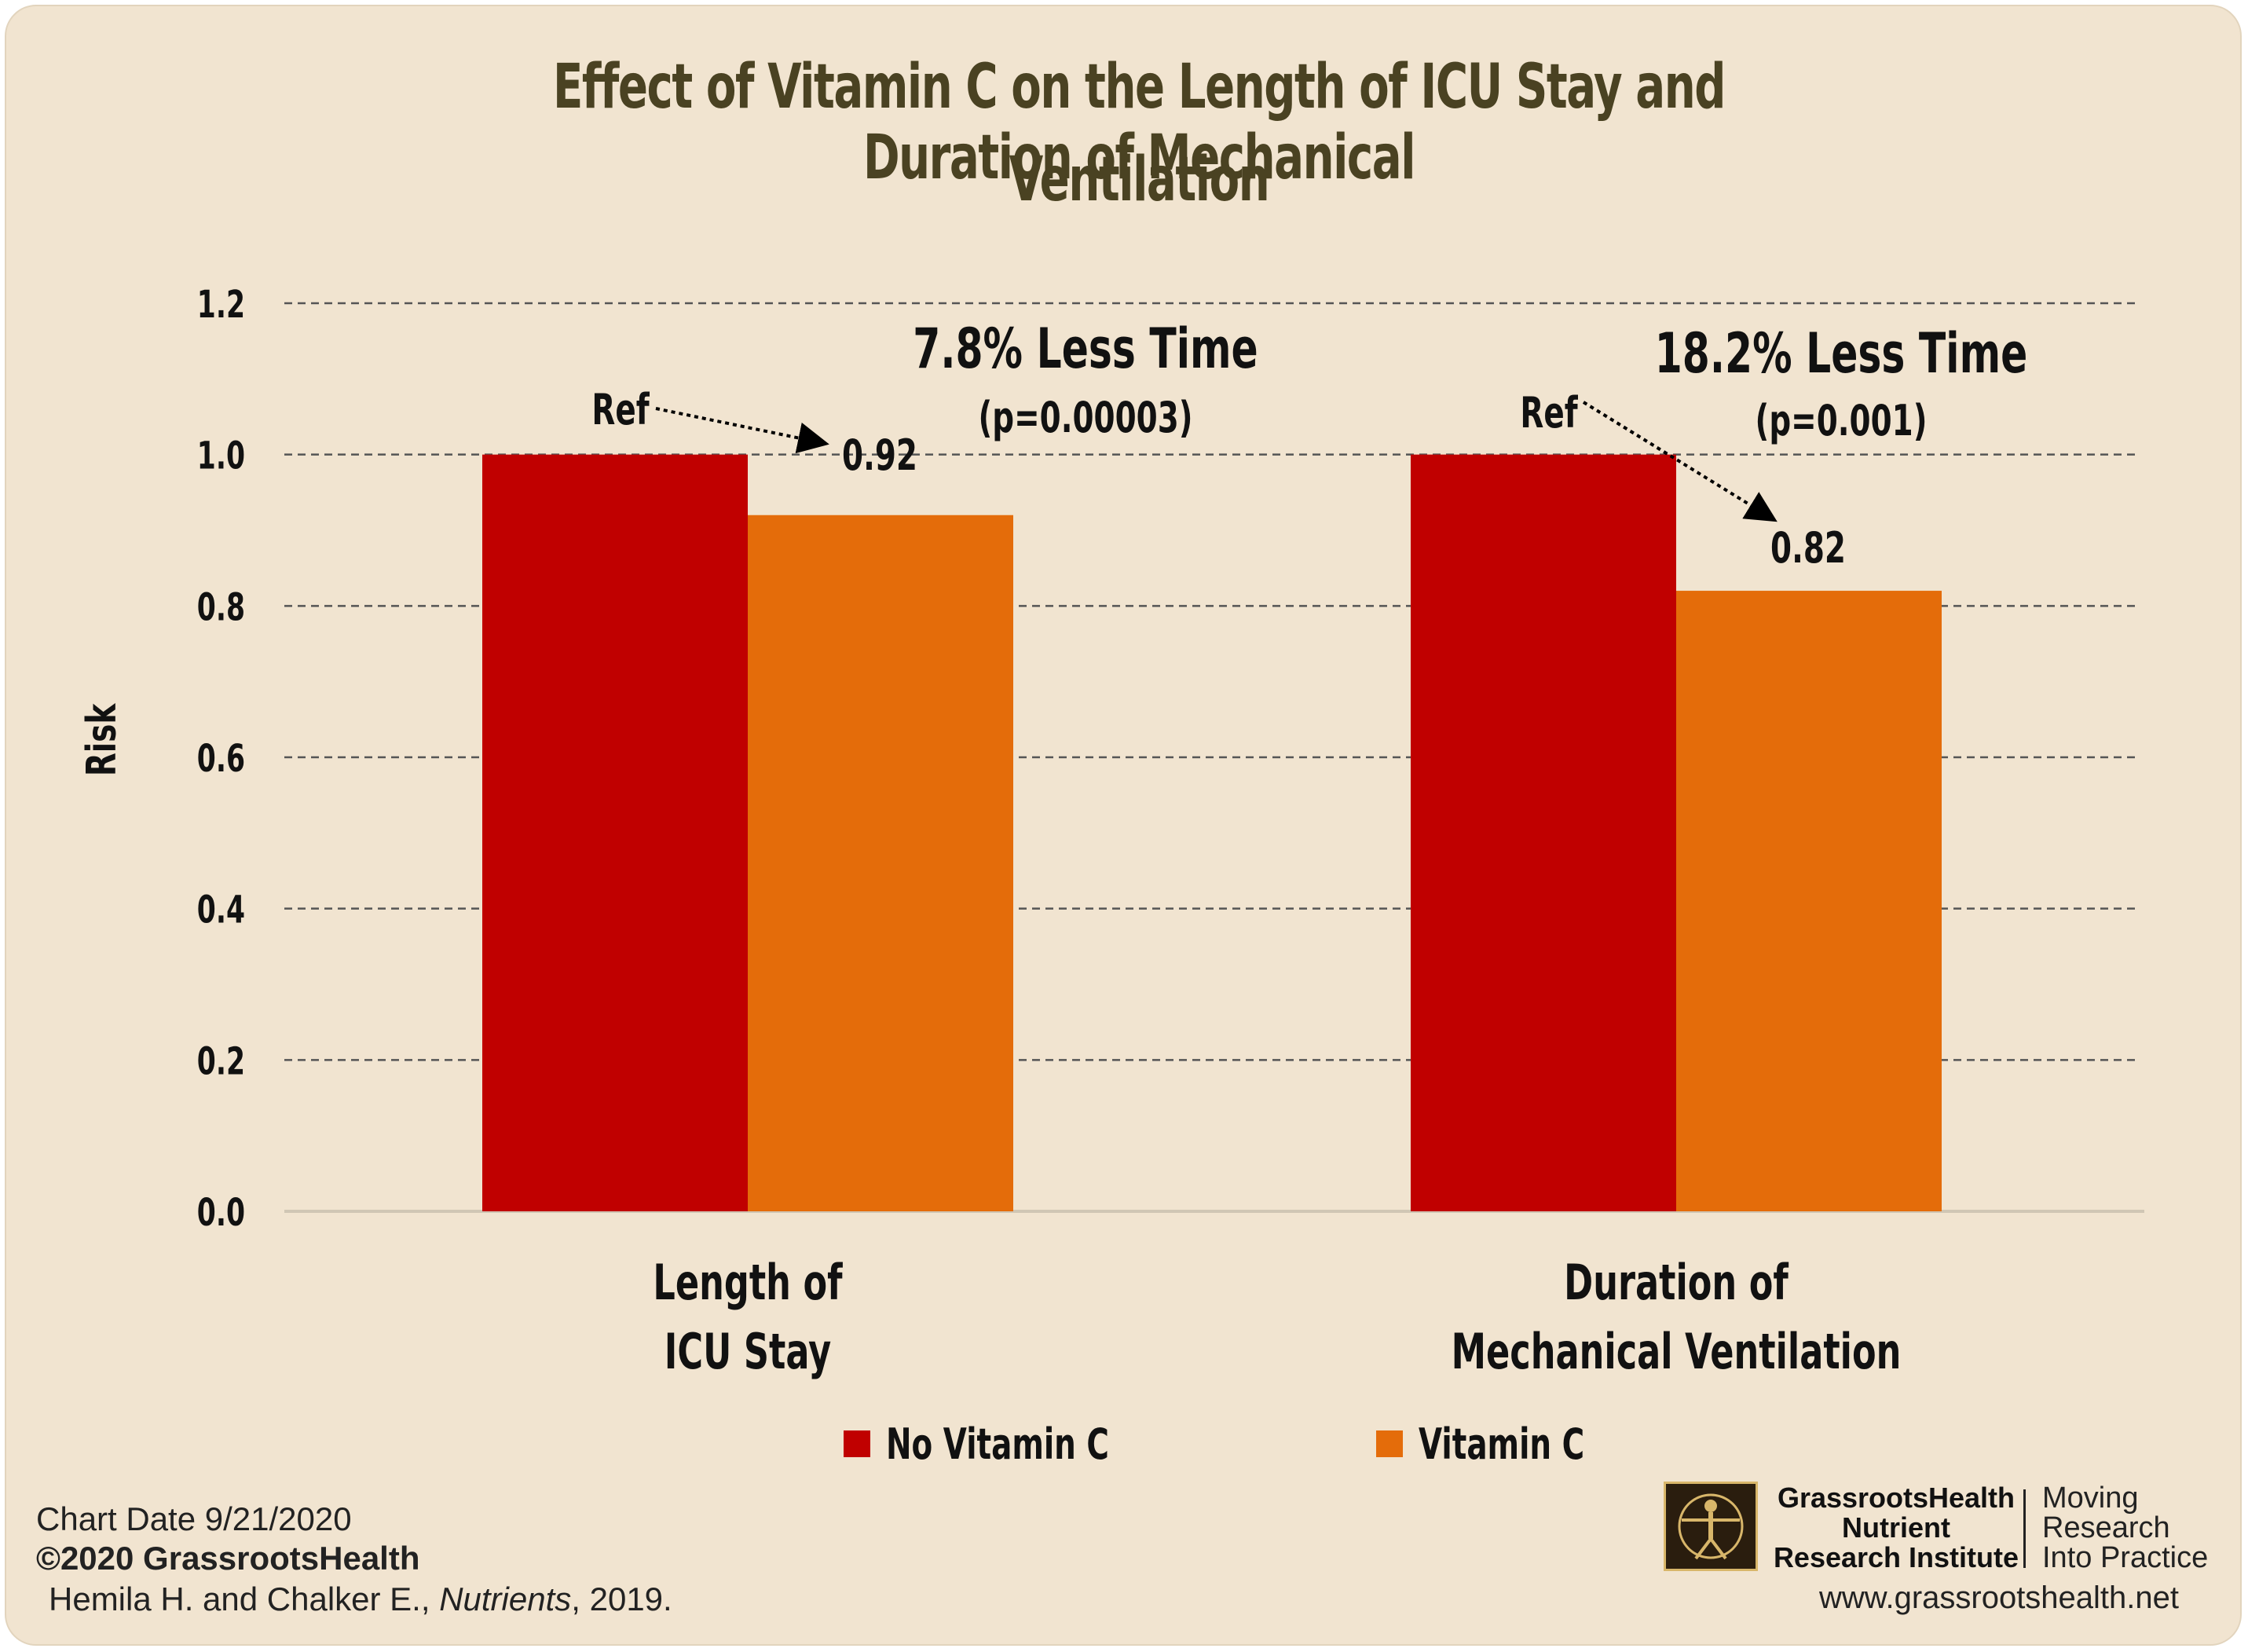 The height and width of the screenshot is (1652, 2248). What do you see at coordinates (1841, 354) in the screenshot?
I see `annotation-headline-1: 18.2% Less Time` at bounding box center [1841, 354].